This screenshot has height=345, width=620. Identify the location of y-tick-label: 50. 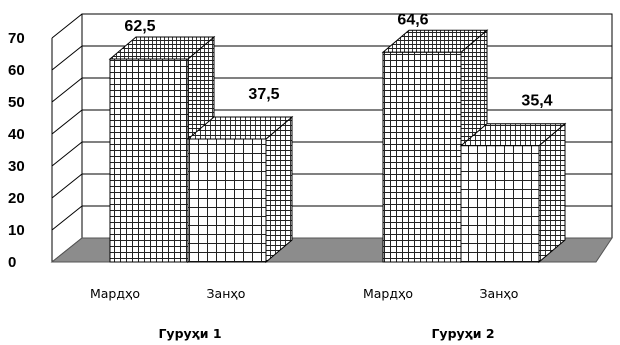
(16, 102).